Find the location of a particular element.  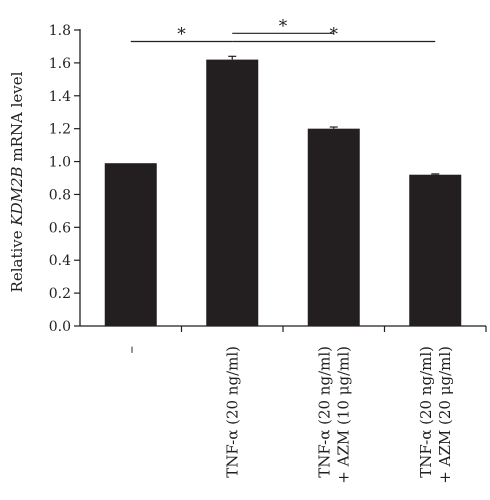

significance-brackets: * * * is located at coordinates (283, 30).